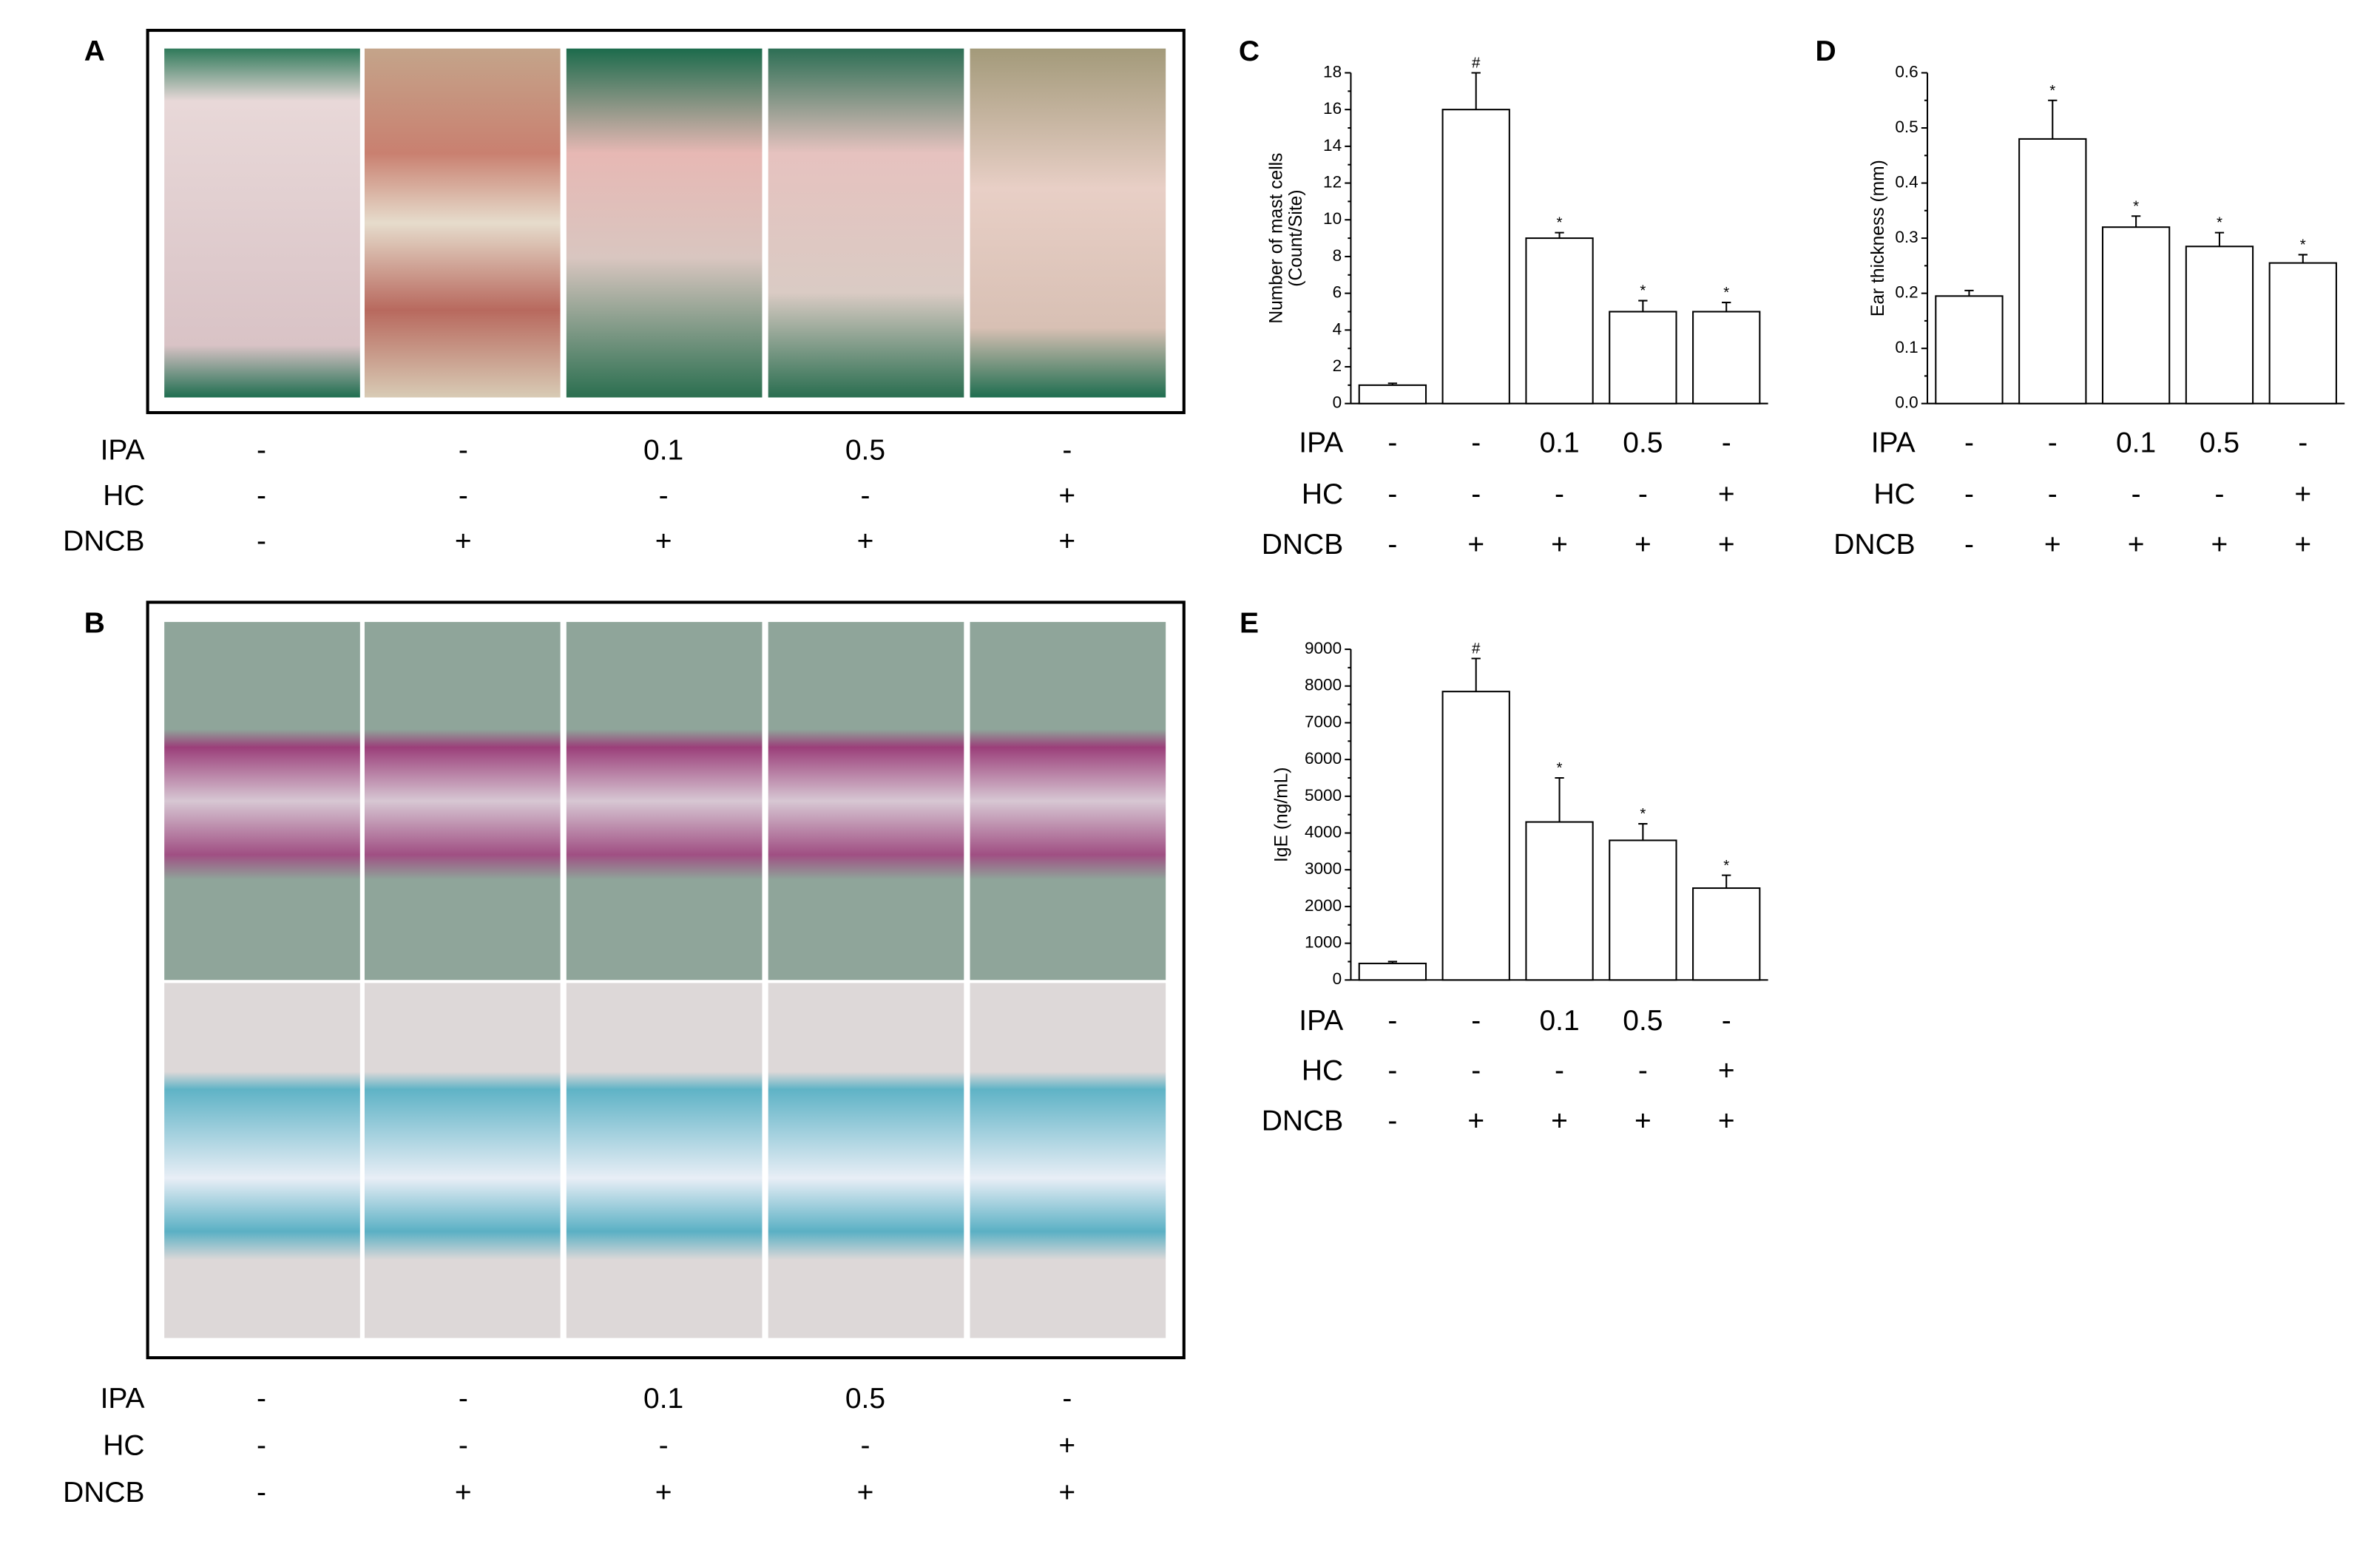 This screenshot has height=1561, width=2380. What do you see at coordinates (1323, 868) in the screenshot?
I see `y-tick-label: 3000` at bounding box center [1323, 868].